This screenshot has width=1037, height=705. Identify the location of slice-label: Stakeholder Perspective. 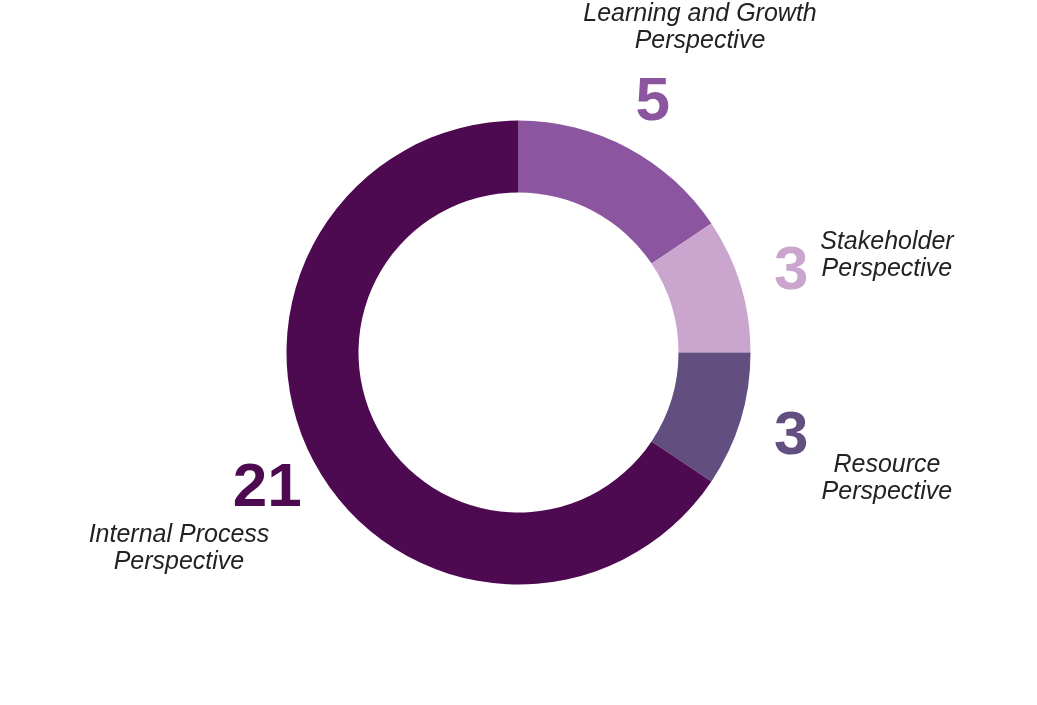
(888, 253).